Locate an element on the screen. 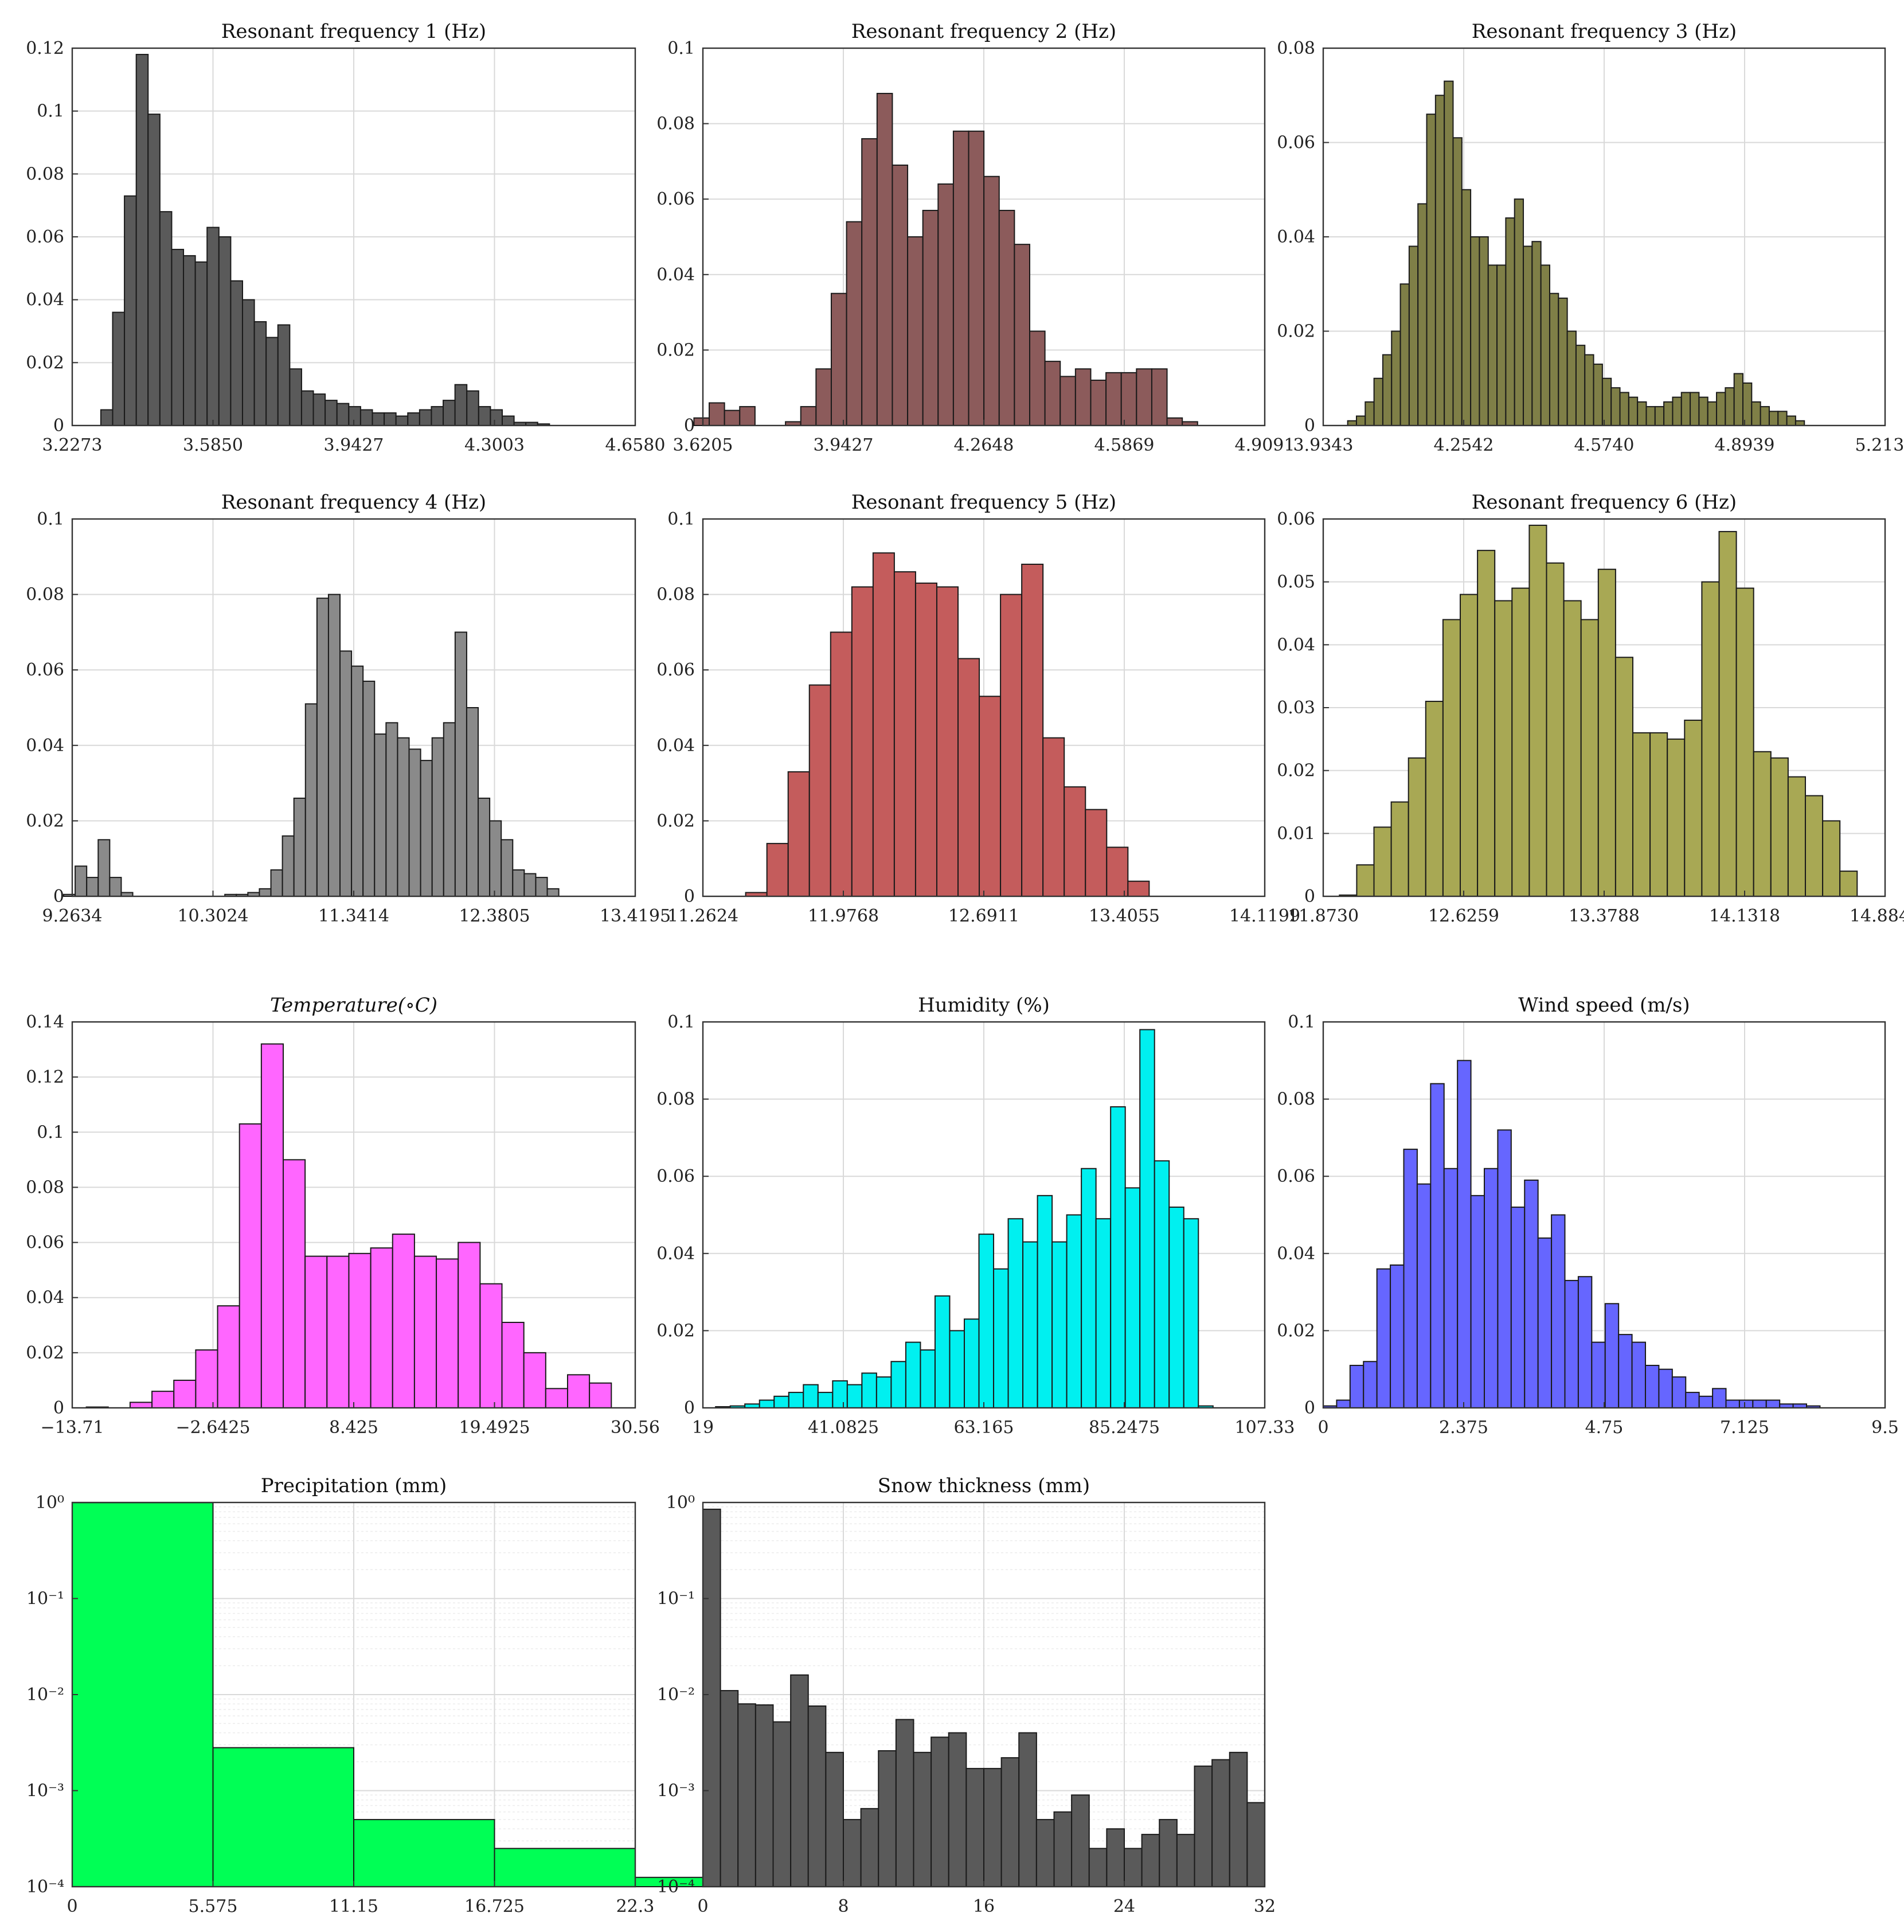 This screenshot has width=1904, height=1932. y-tick-label: 10⁻³ is located at coordinates (45, 1791).